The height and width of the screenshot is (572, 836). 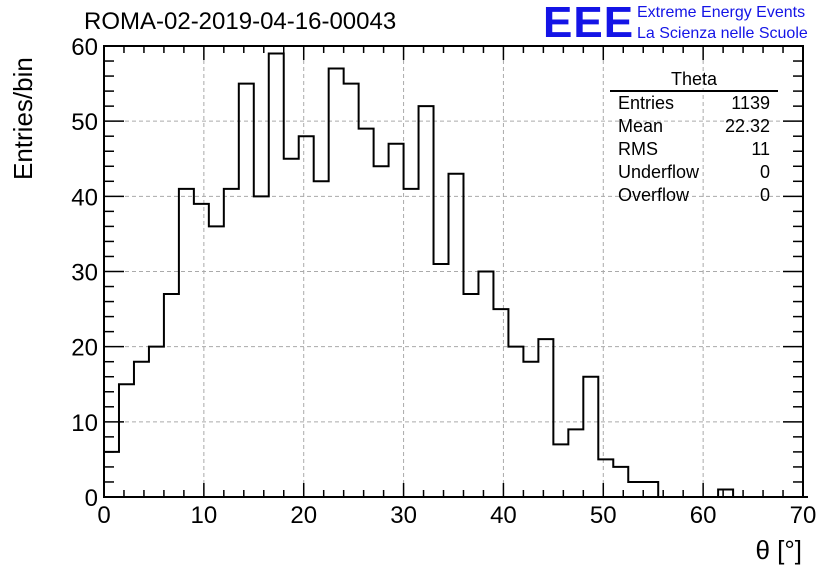 I want to click on stats-value: 11, so click(x=760, y=149).